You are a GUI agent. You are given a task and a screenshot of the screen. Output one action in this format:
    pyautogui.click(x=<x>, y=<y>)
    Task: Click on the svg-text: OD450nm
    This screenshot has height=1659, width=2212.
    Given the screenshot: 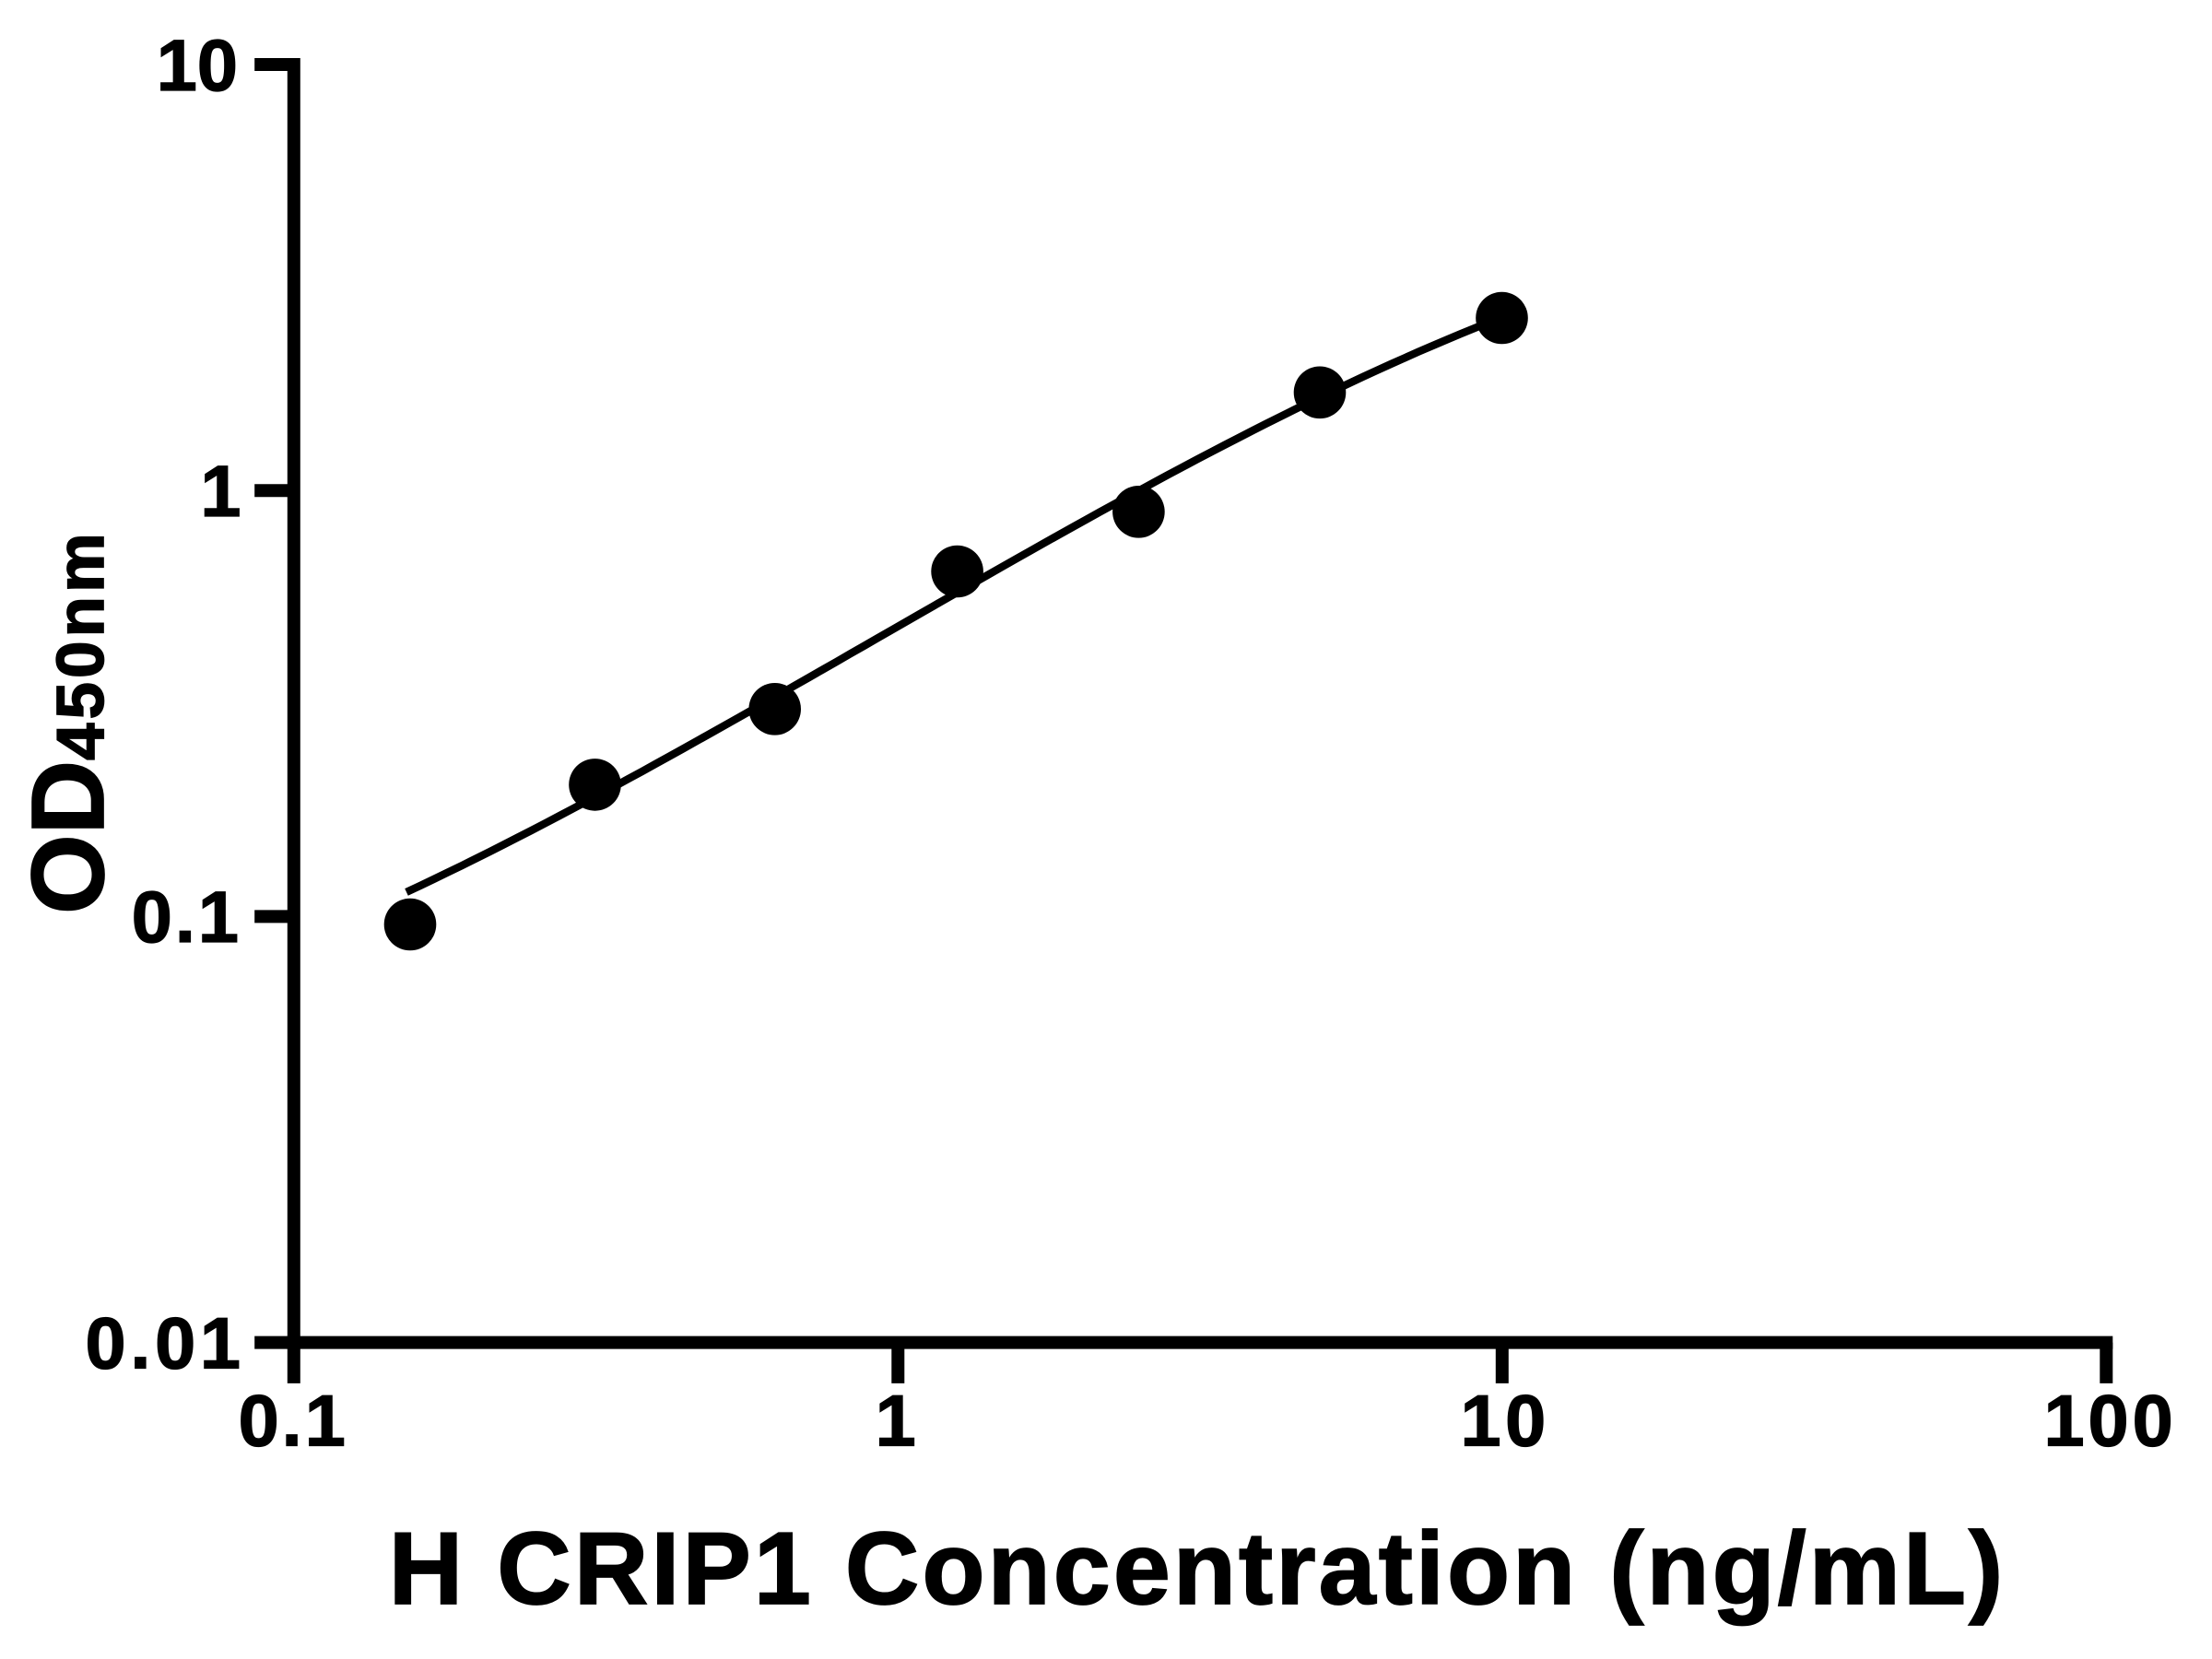 What is the action you would take?
    pyautogui.click(x=67, y=721)
    